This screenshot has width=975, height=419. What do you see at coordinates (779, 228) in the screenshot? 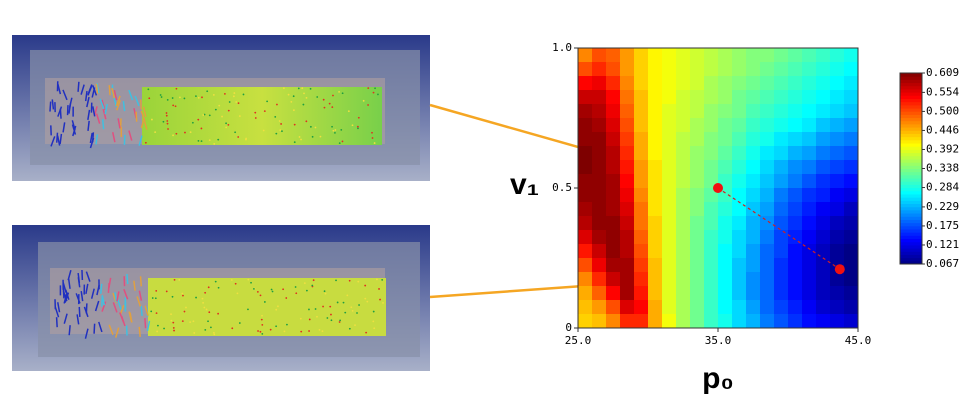
I see `connector` at bounding box center [779, 228].